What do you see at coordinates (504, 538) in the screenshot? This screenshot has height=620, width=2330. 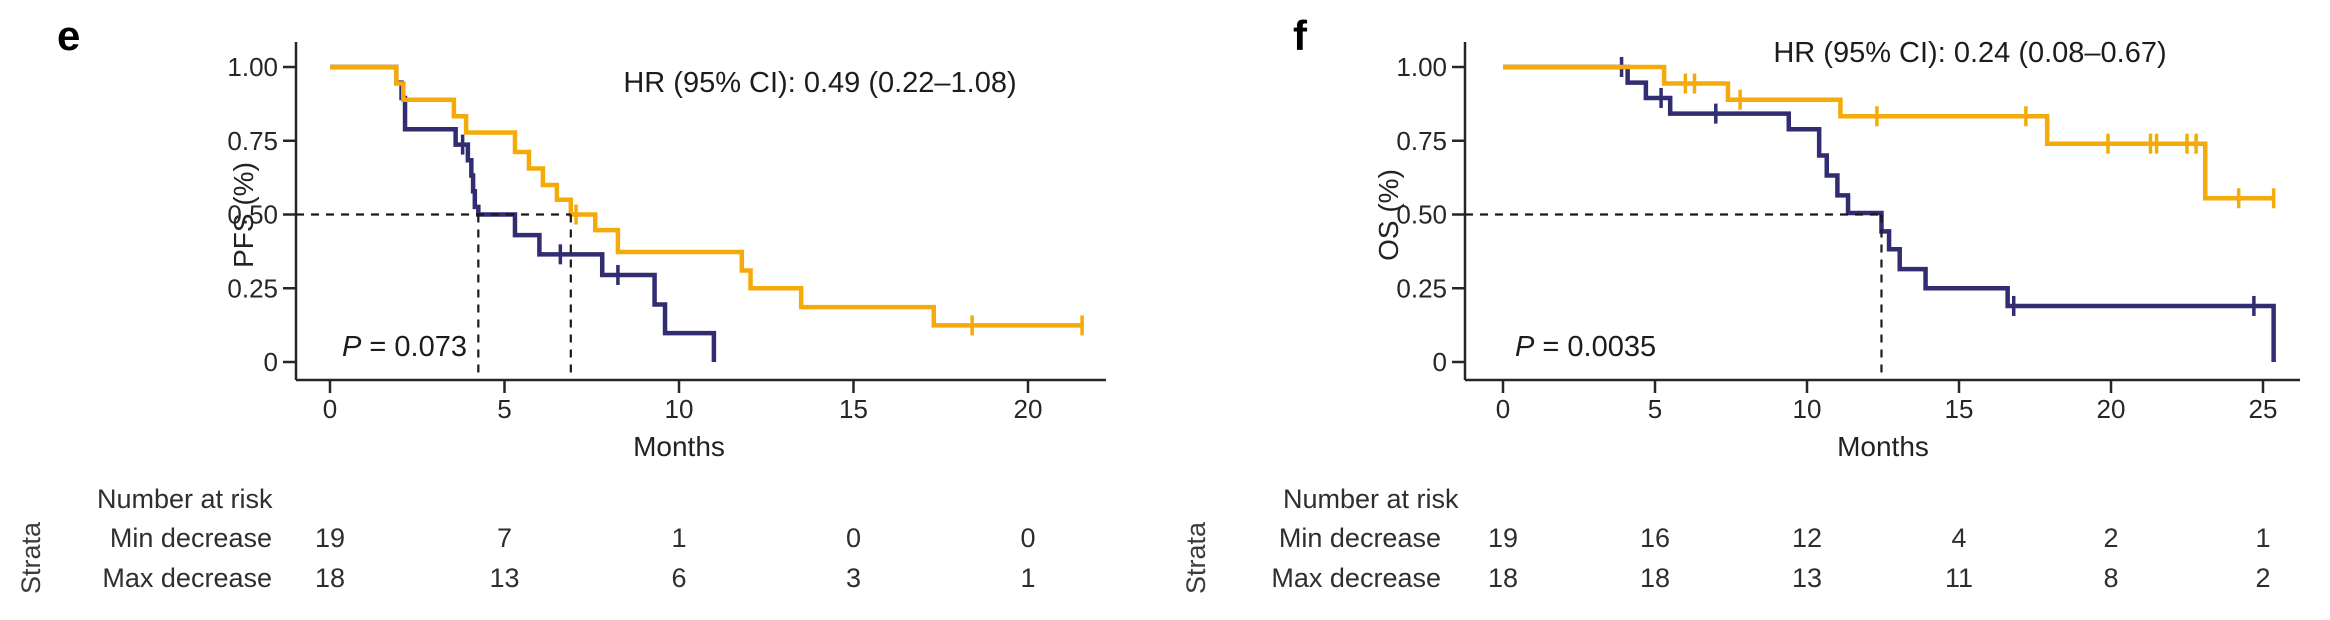 I see `risk-count: 7` at bounding box center [504, 538].